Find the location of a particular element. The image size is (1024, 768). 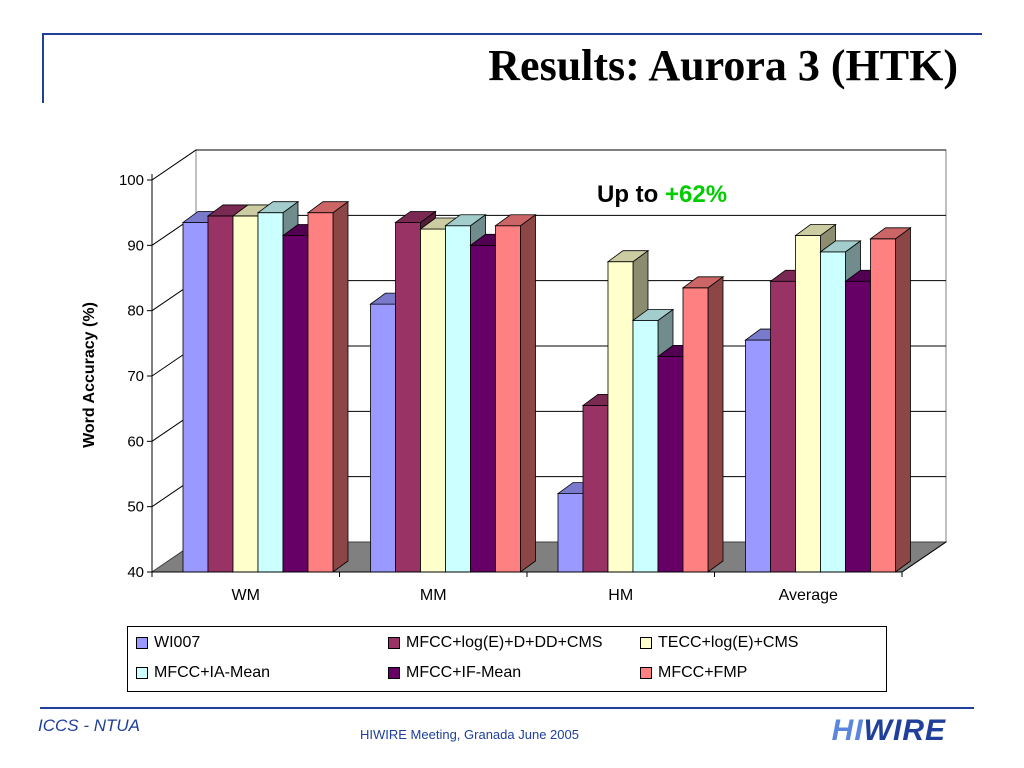

legend-label: MFCC+IF-Mean is located at coordinates (464, 672).